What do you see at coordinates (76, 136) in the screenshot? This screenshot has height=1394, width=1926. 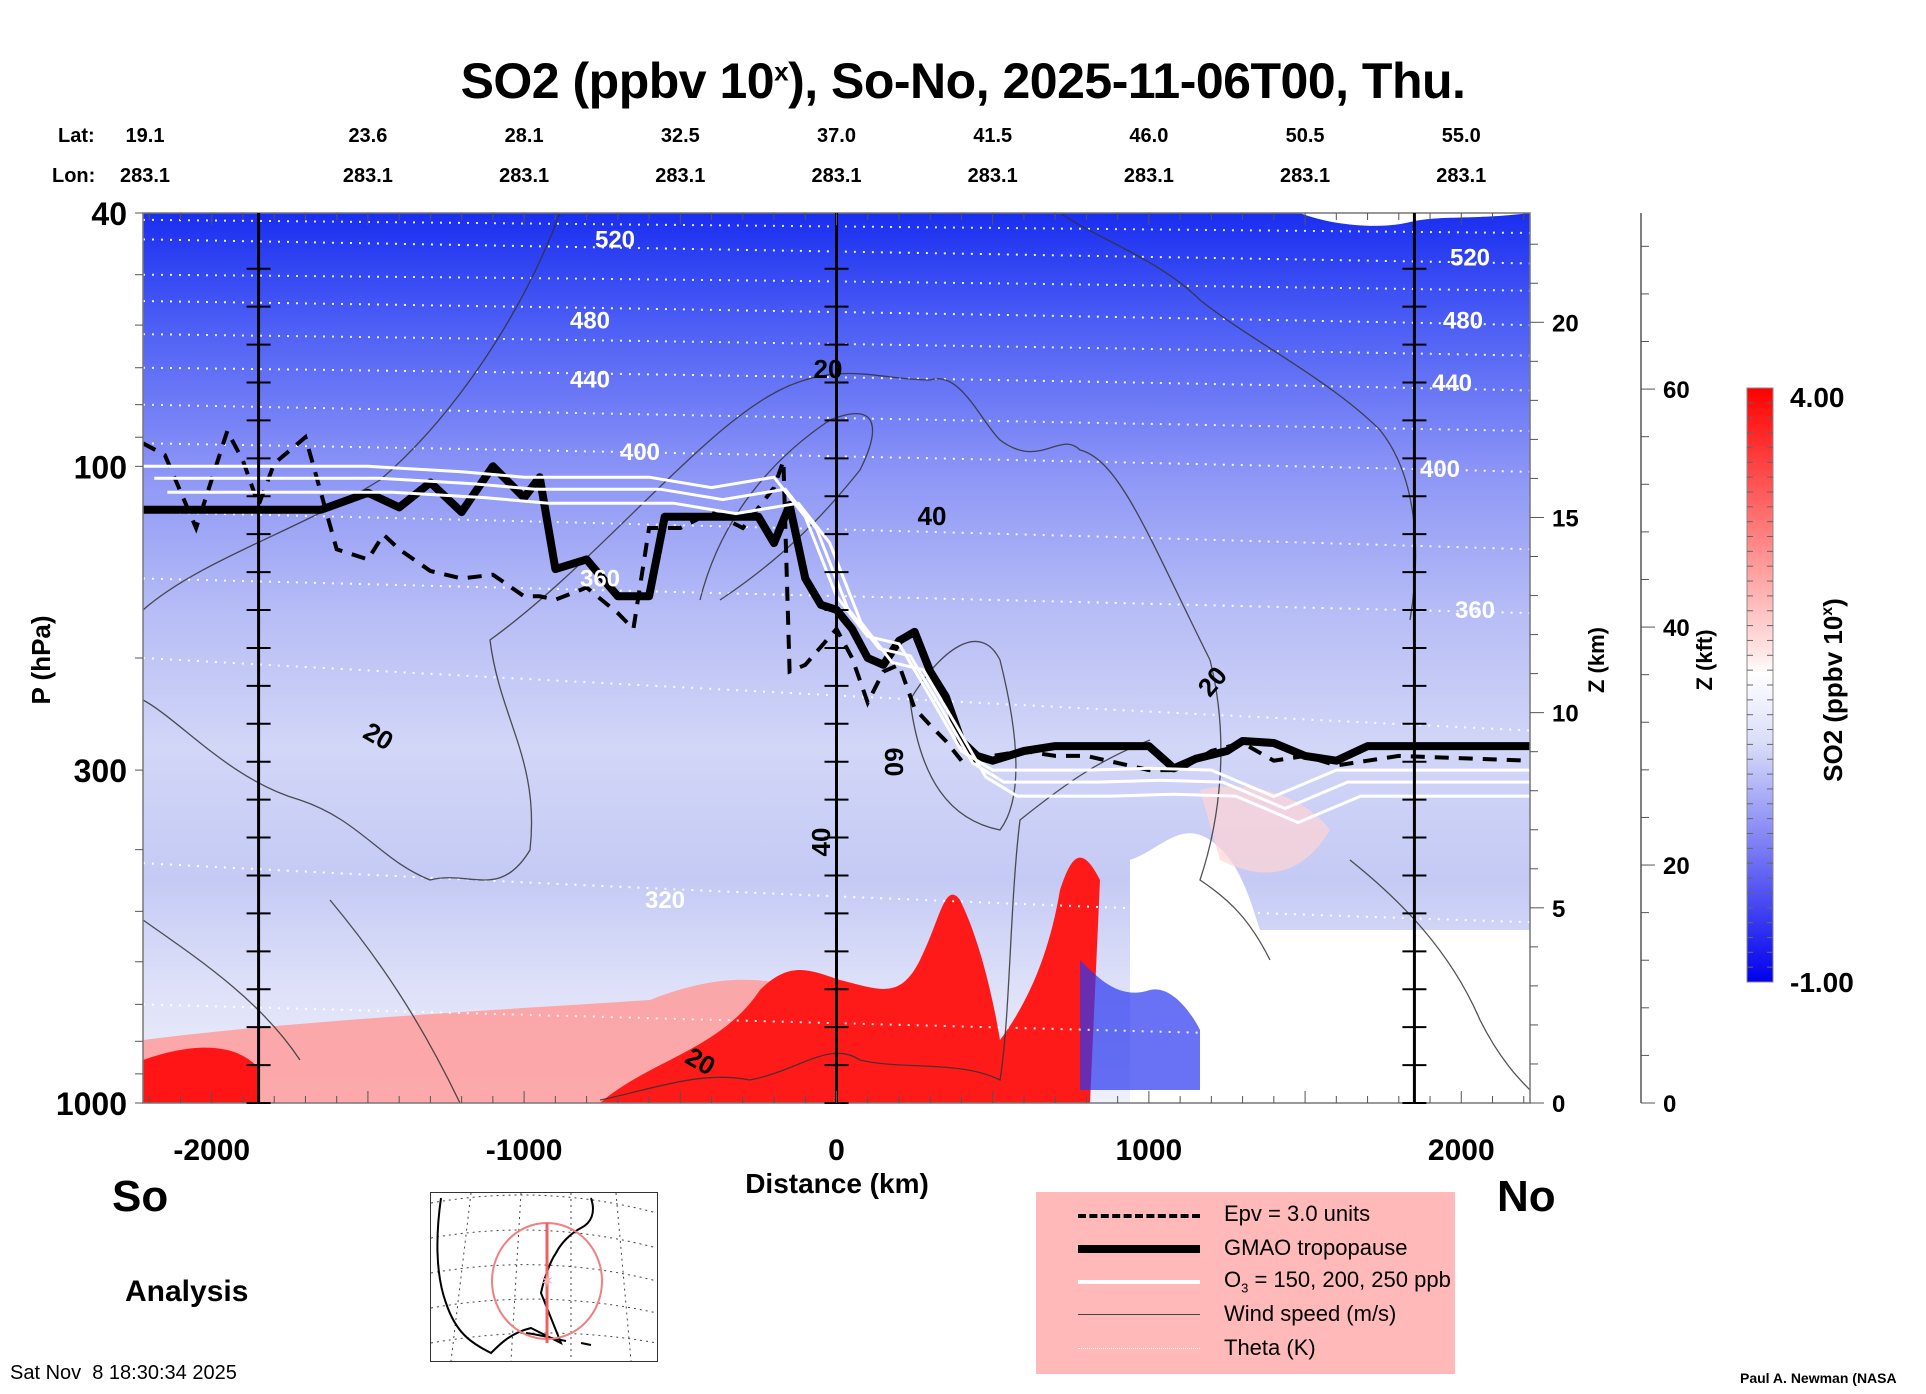 I see `lat-row-label: Lat:` at bounding box center [76, 136].